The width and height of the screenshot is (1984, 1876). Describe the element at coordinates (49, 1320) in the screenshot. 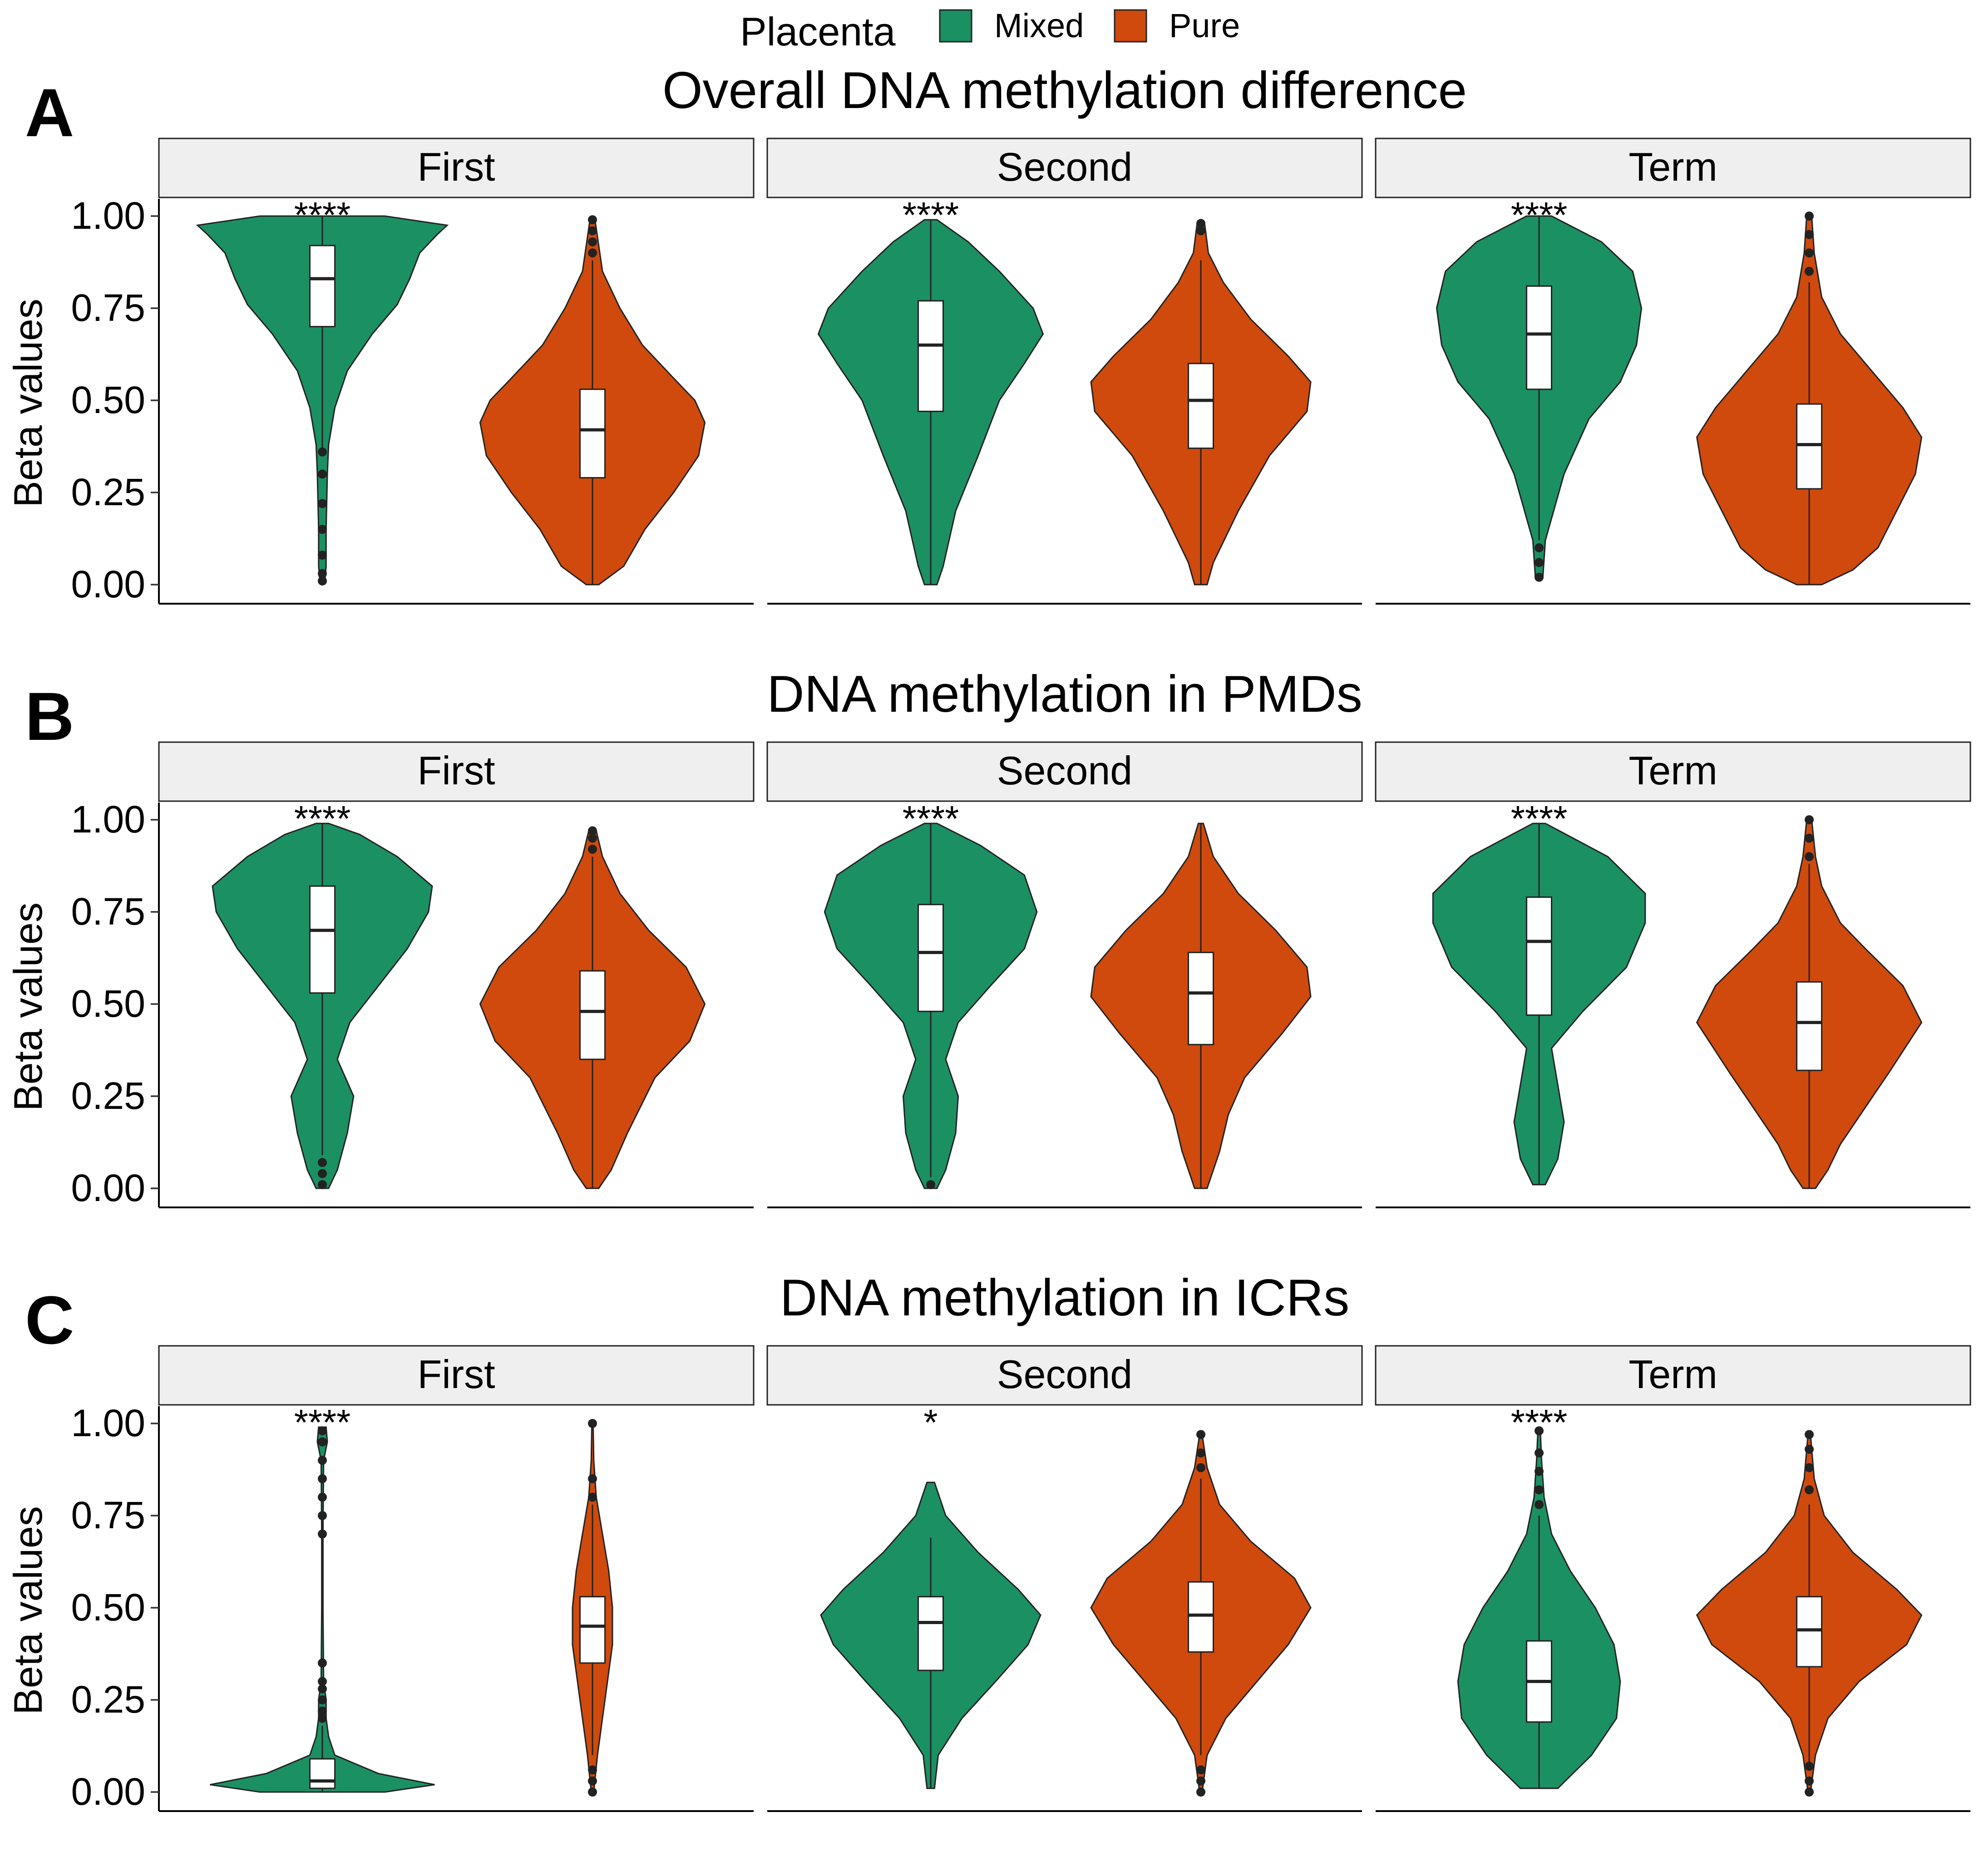

I see `panel-label: C` at that location.